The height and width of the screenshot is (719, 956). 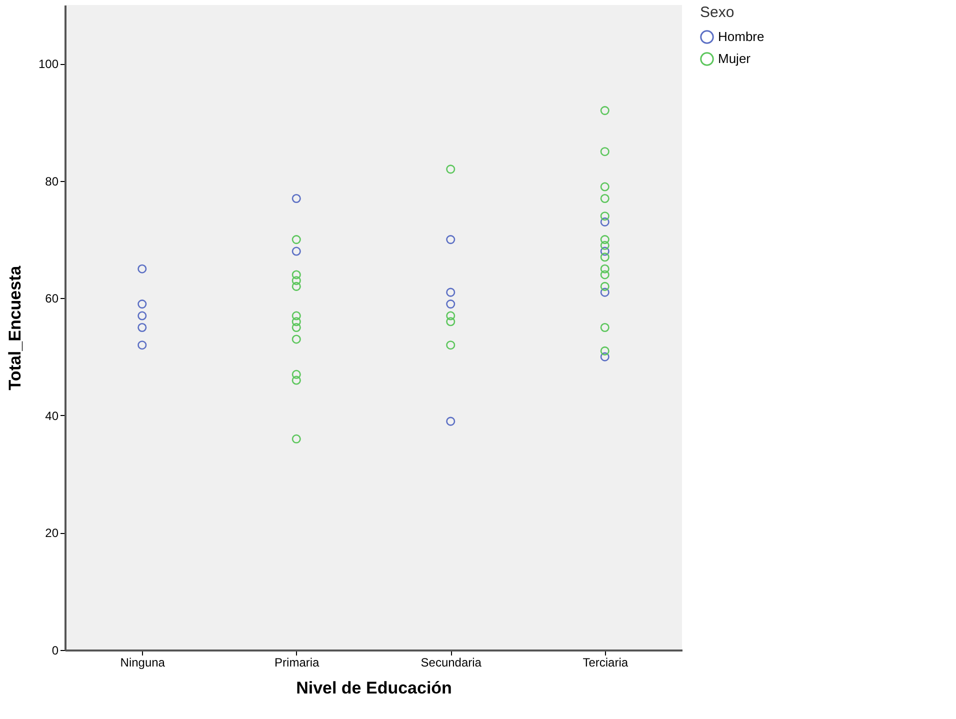 I want to click on y-tick-label: 100, so click(x=48, y=64).